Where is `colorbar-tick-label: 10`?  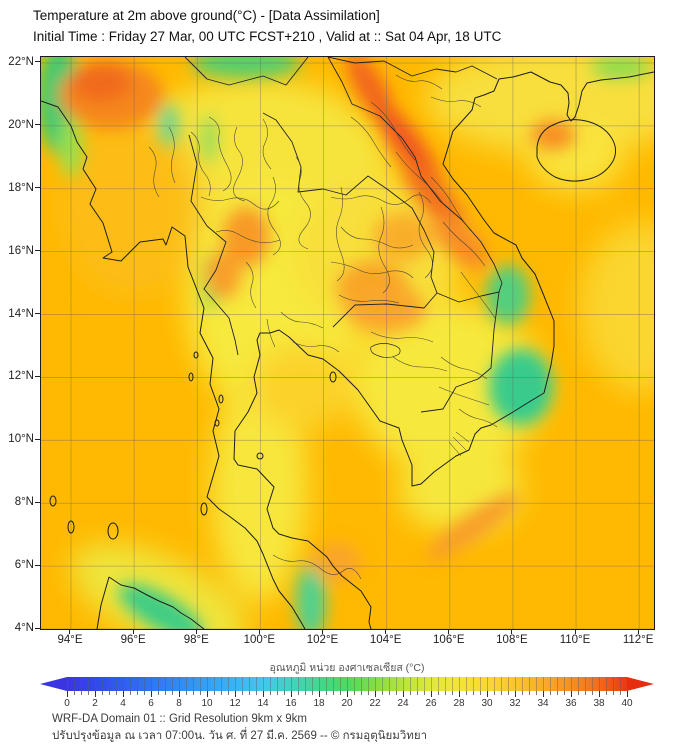 colorbar-tick-label: 10 is located at coordinates (207, 703).